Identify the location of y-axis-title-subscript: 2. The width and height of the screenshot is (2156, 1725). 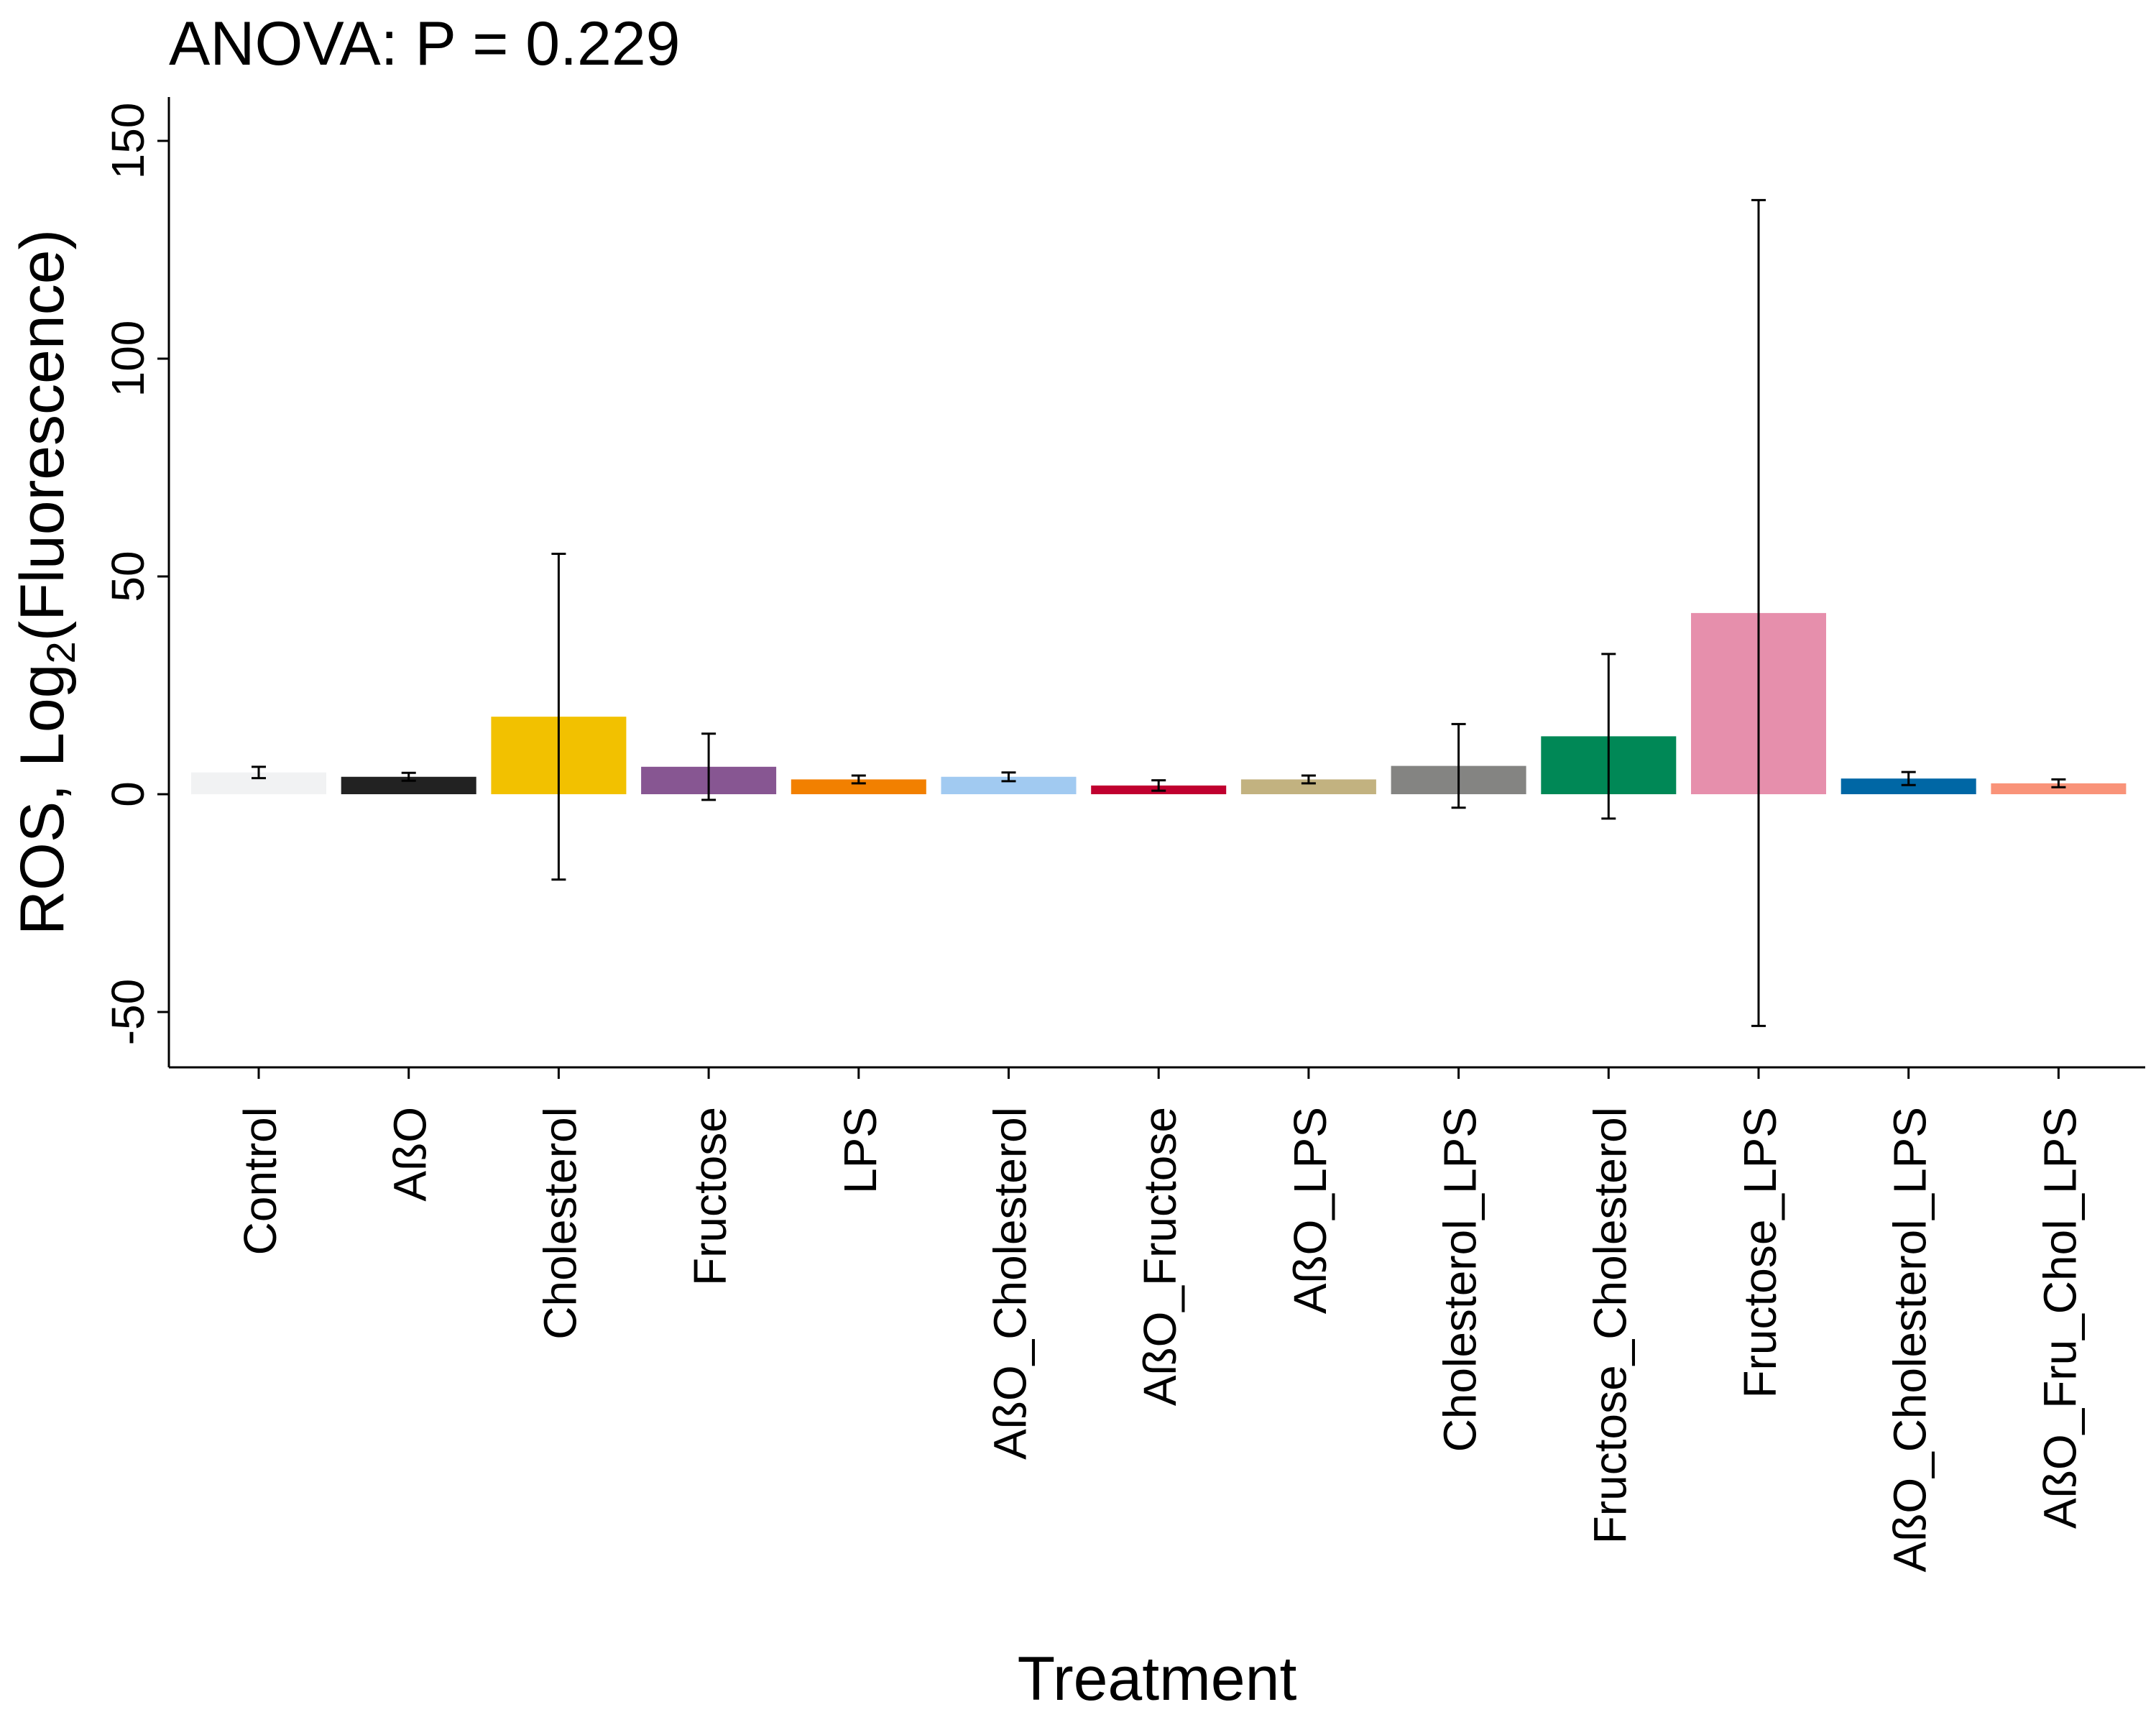
(60, 652).